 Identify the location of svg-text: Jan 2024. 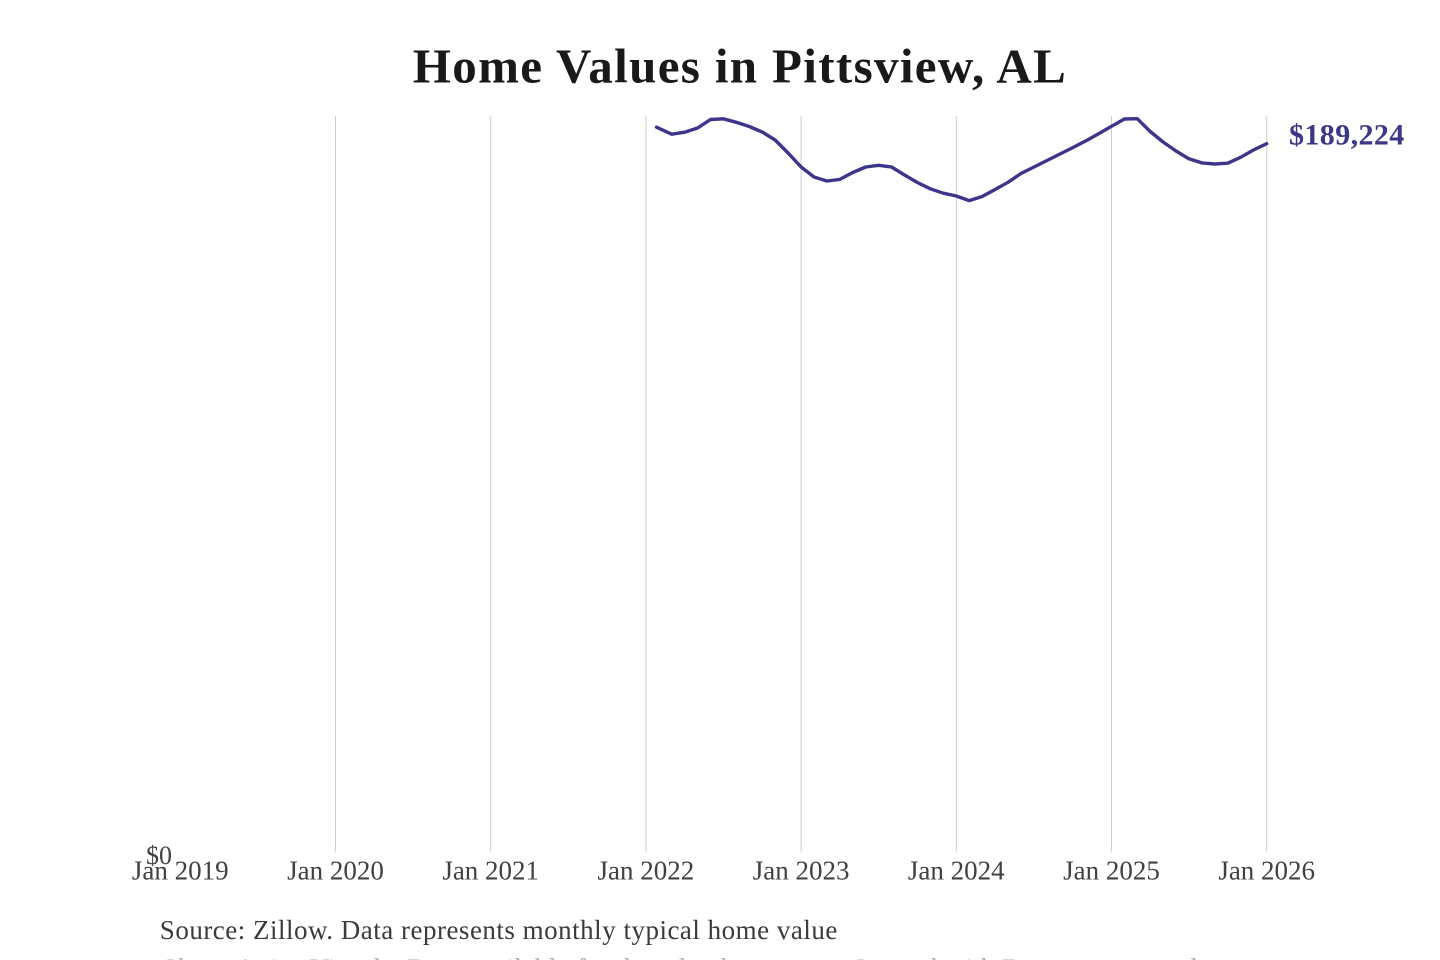
(956, 870).